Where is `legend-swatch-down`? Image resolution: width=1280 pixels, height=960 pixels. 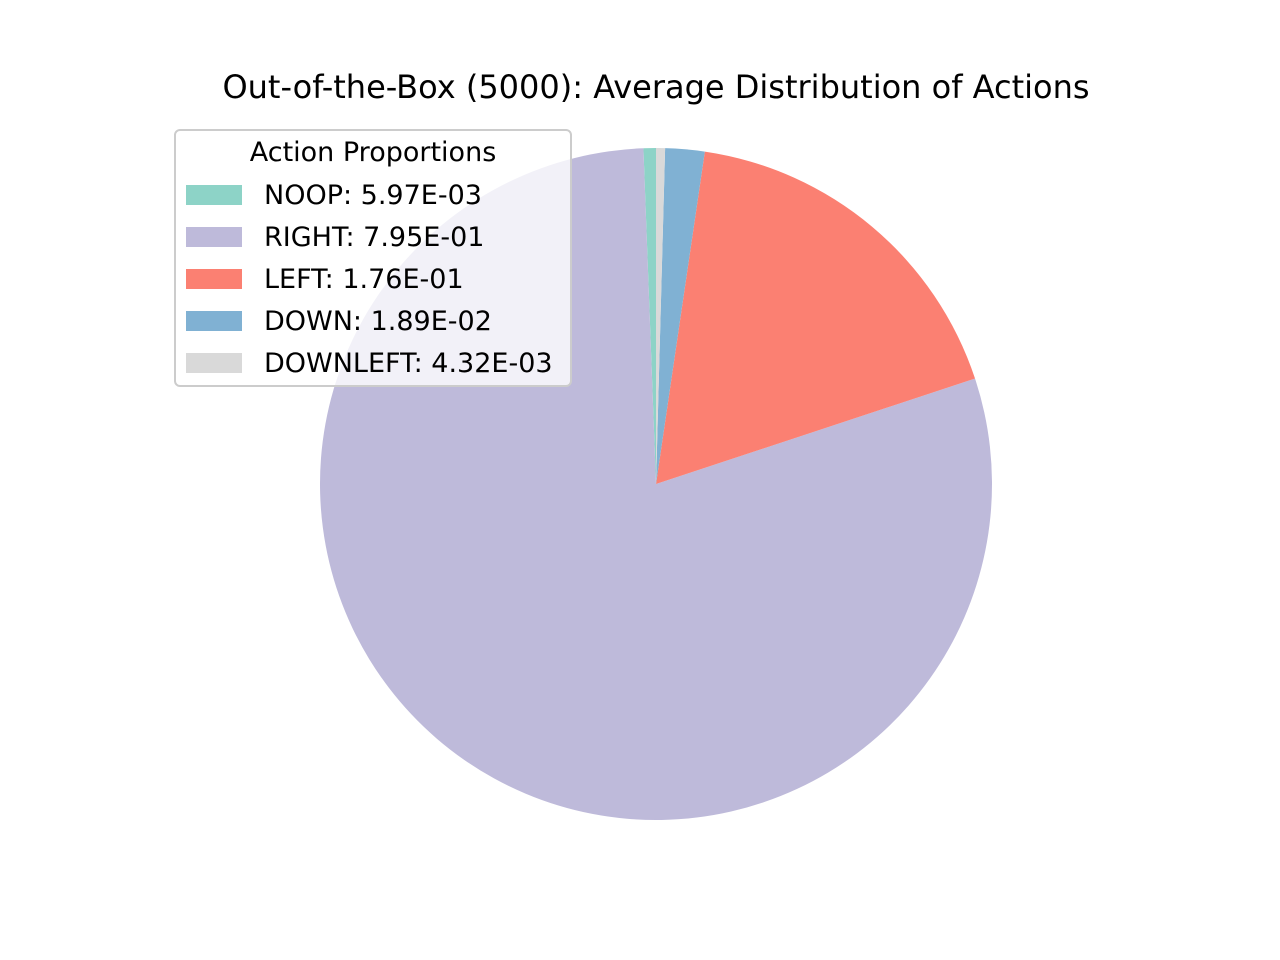
legend-swatch-down is located at coordinates (214, 321).